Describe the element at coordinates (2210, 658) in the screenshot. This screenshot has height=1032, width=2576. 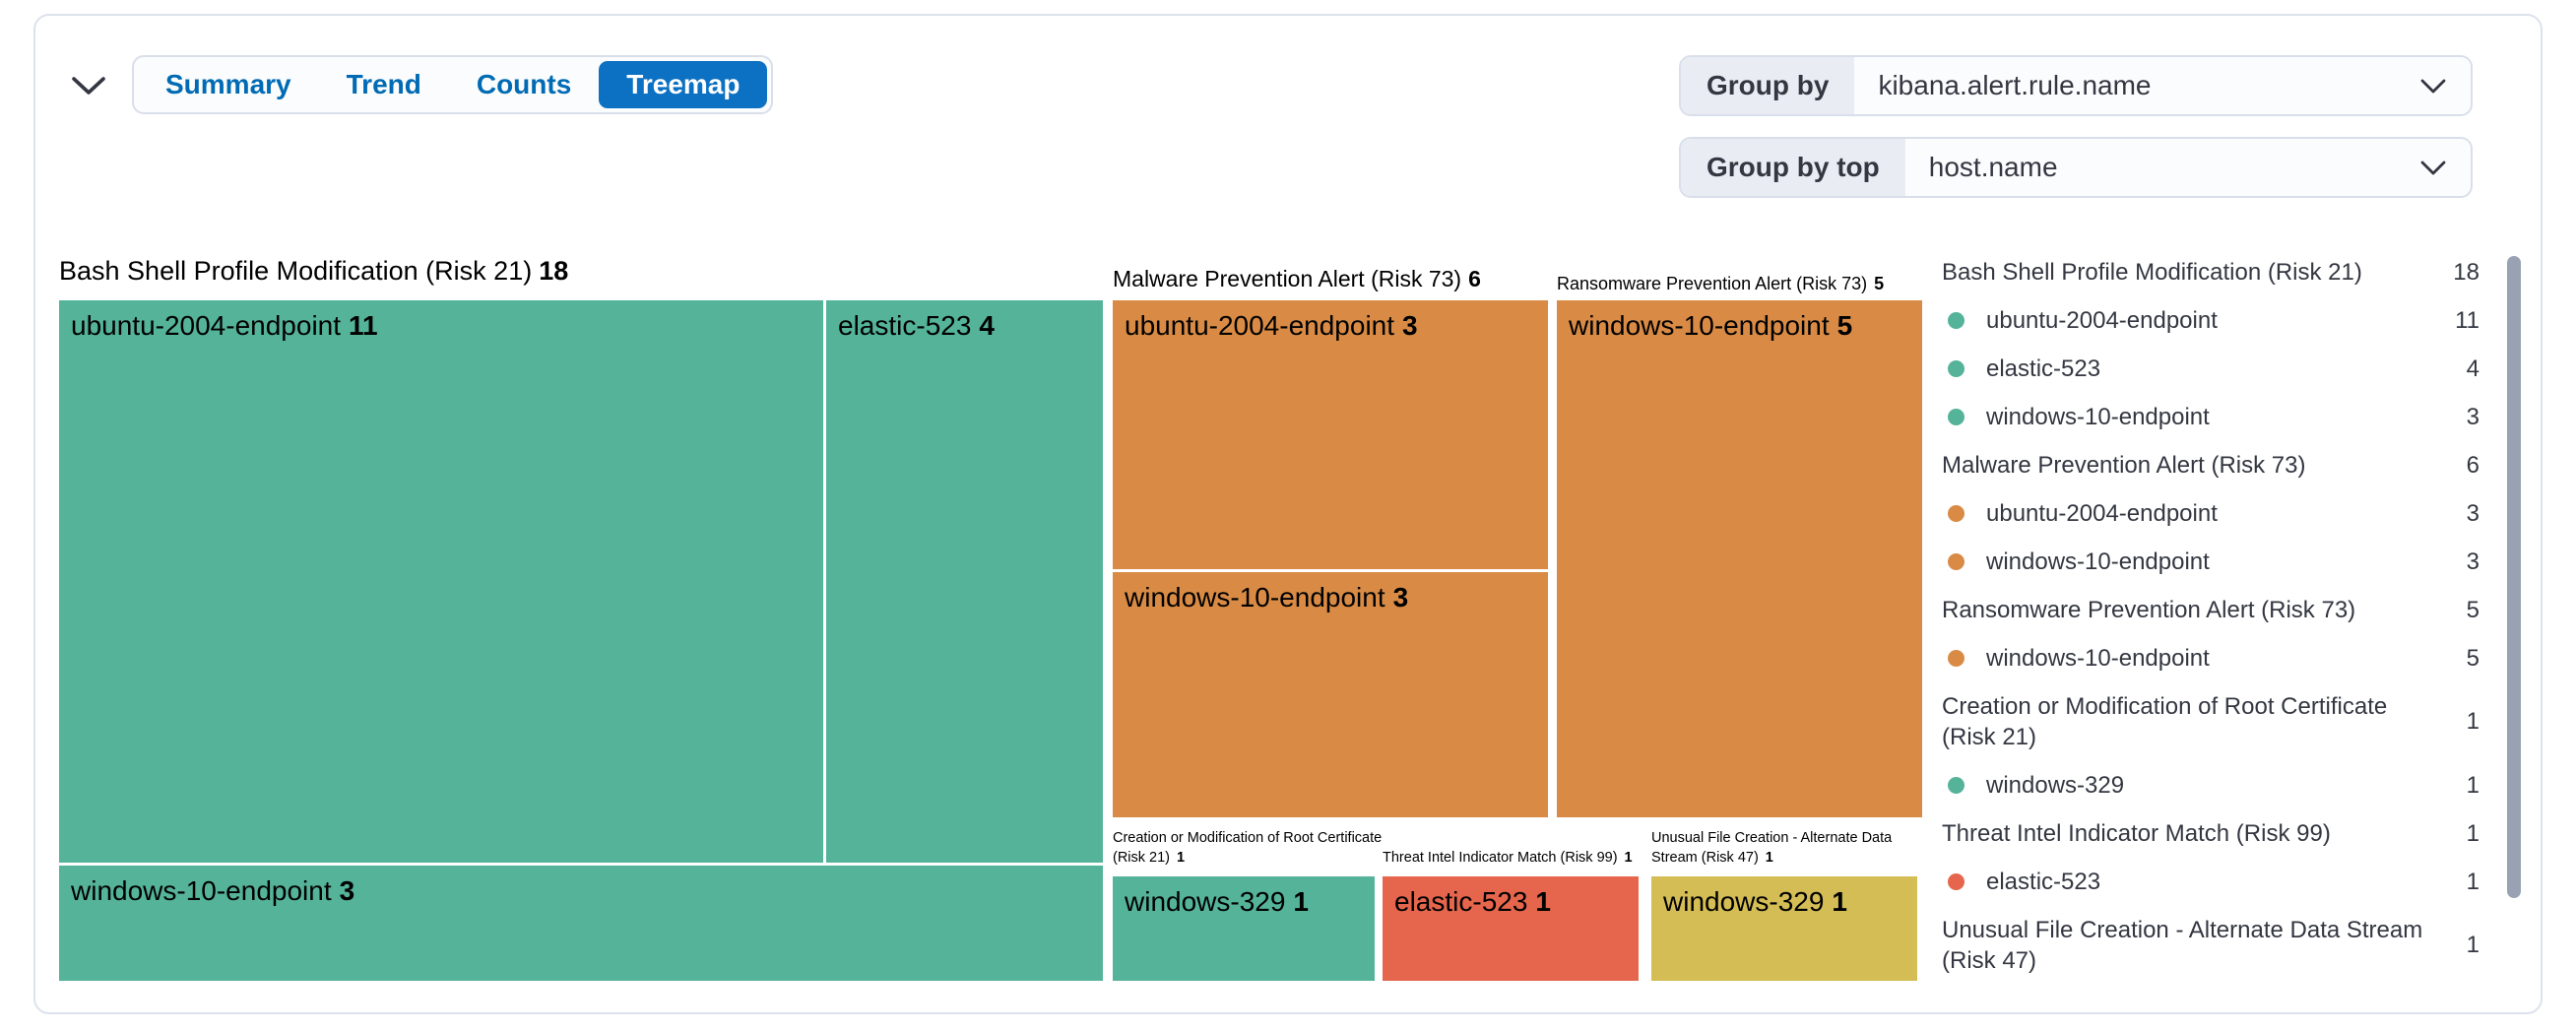
I see `legend-row: windows-10-endpoint 5` at that location.